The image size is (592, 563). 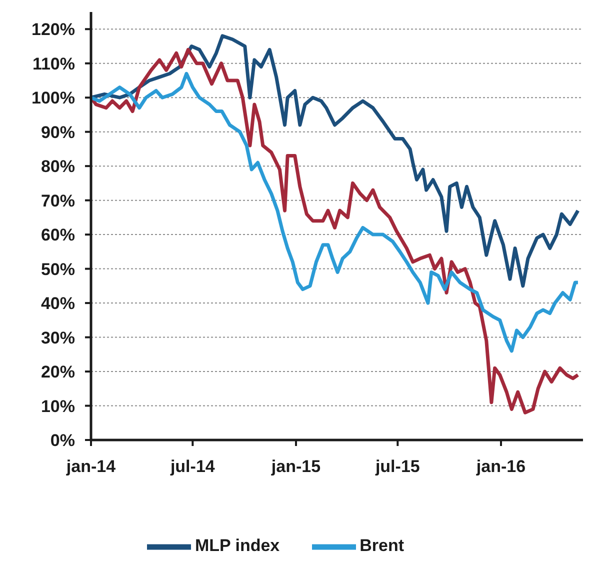 I want to click on y-tick-label: 40%, so click(x=57, y=304).